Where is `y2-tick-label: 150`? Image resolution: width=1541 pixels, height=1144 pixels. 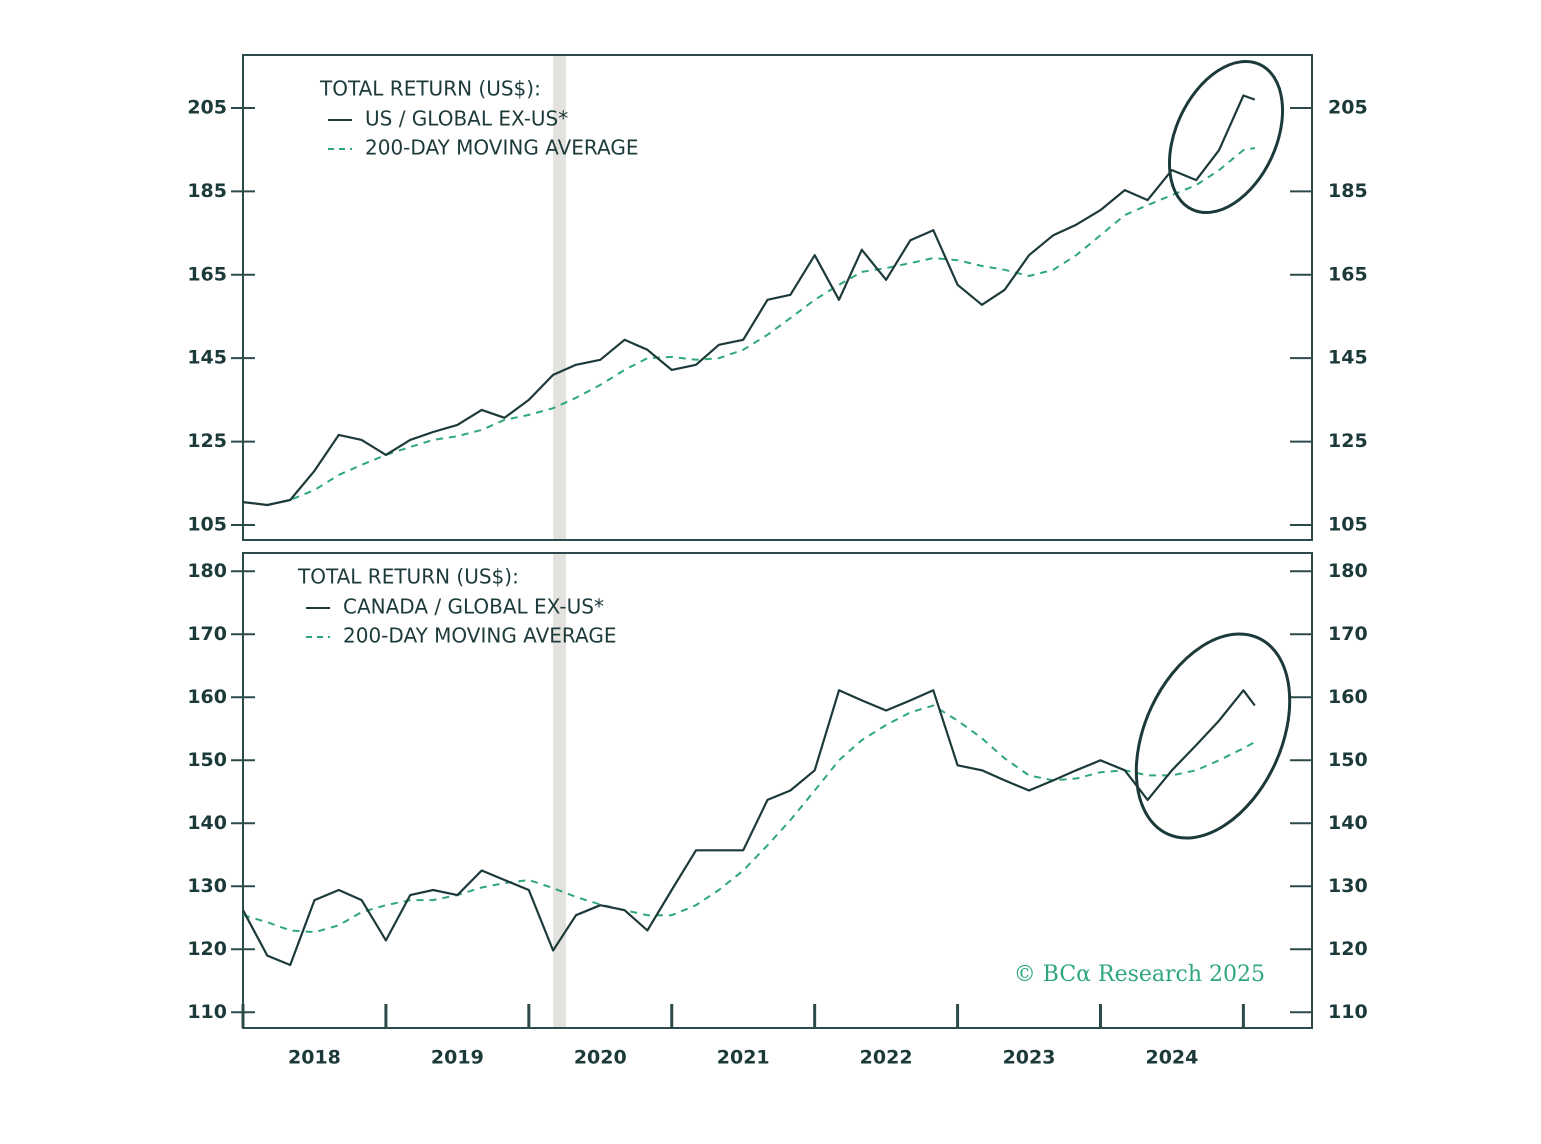
y2-tick-label: 150 is located at coordinates (1348, 760).